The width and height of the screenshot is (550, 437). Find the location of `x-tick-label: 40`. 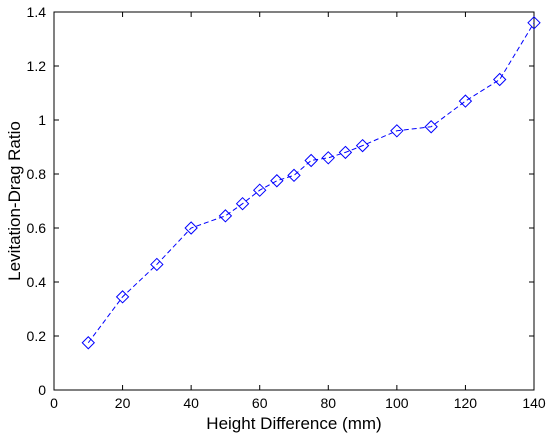

x-tick-label: 40 is located at coordinates (191, 403).